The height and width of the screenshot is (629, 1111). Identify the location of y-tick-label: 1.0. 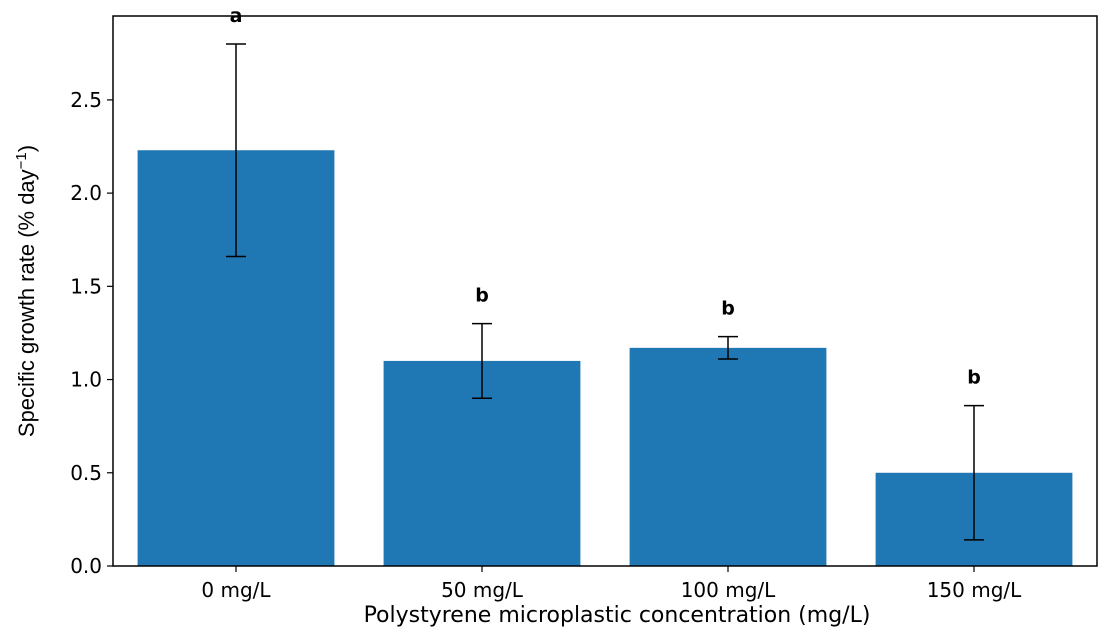
(86, 380).